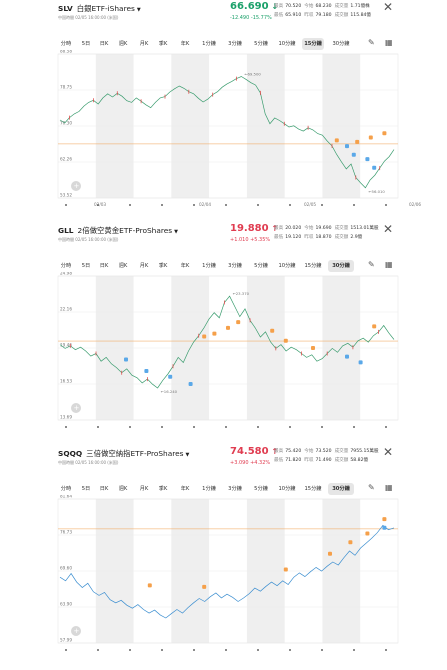 This screenshot has height=670, width=447. I want to click on ticker-selector: SLV 白銀ETF-iShares ▼, so click(99, 8).